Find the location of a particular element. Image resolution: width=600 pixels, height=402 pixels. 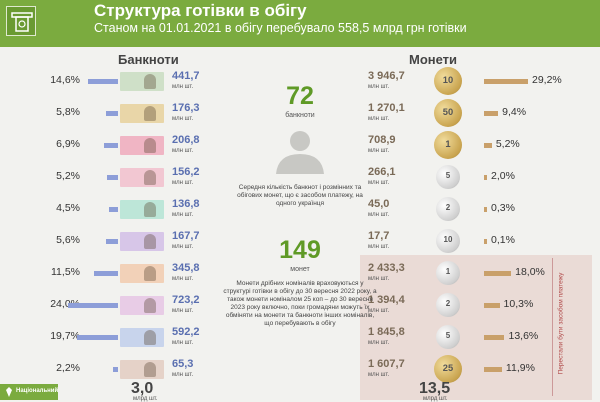

banknote-10-hryvnia-icon is located at coordinates (142, 177).